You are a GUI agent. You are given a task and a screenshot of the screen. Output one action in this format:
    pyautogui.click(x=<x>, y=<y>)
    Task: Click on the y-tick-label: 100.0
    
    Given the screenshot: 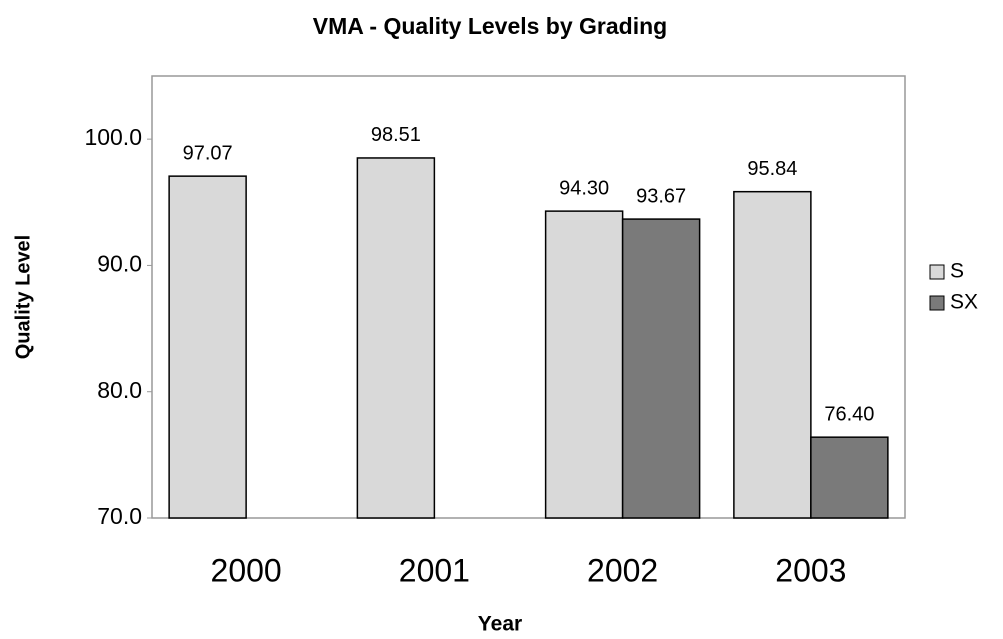 What is the action you would take?
    pyautogui.click(x=113, y=137)
    